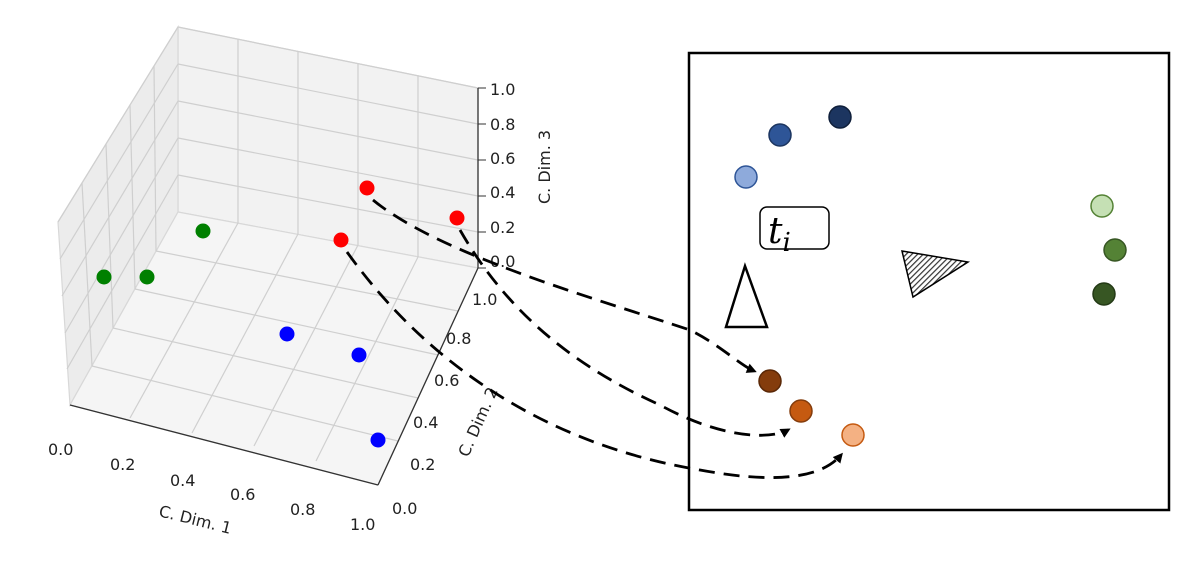 The height and width of the screenshot is (573, 1195). Describe the element at coordinates (502, 261) in the screenshot. I see `z-tick-label: 0.0` at that location.